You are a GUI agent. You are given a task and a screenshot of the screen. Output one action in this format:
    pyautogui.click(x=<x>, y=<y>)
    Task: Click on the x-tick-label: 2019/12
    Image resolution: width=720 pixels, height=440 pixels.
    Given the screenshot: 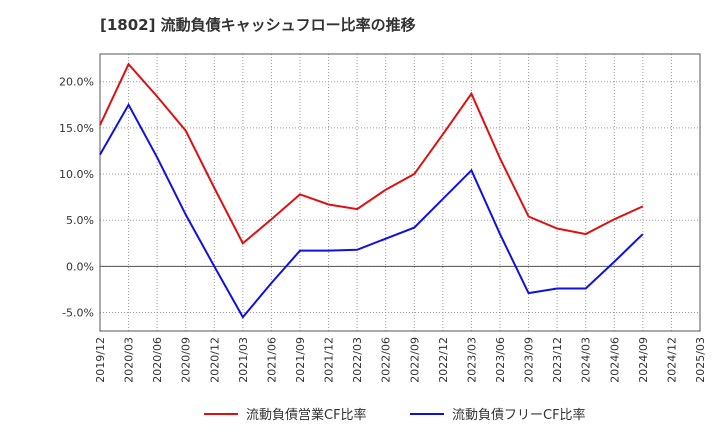 What is the action you would take?
    pyautogui.click(x=100, y=360)
    